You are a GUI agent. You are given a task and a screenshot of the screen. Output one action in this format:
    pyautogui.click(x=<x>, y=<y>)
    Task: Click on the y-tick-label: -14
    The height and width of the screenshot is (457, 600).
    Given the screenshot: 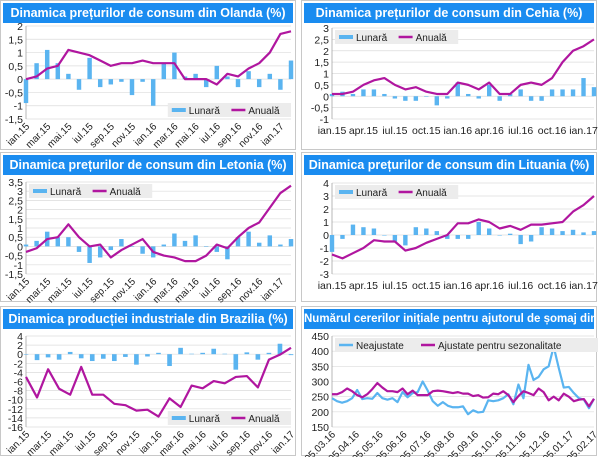 What is the action you would take?
    pyautogui.click(x=15, y=419)
    